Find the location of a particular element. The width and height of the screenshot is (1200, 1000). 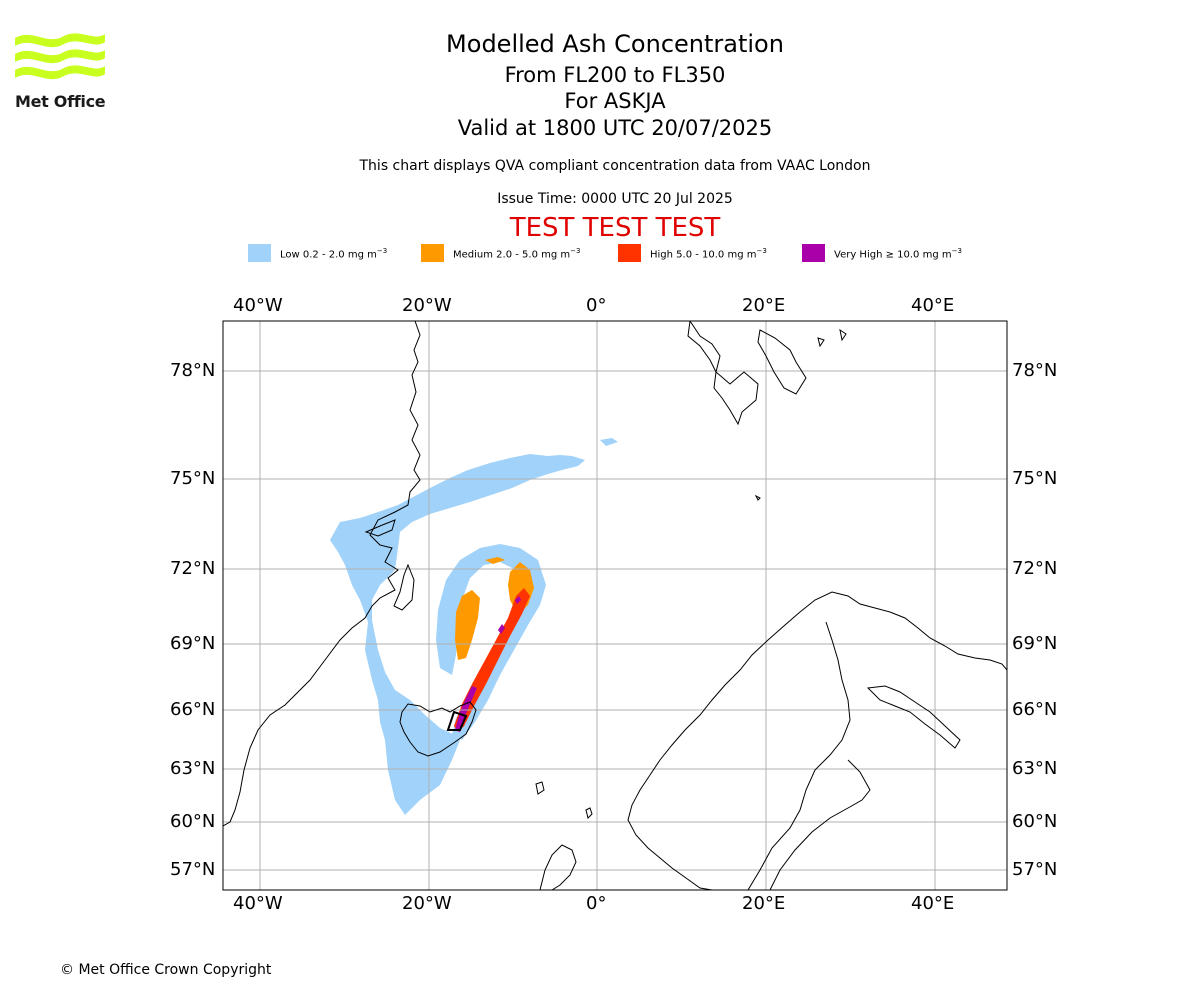

ash-low-concentration is located at coordinates (474, 626).